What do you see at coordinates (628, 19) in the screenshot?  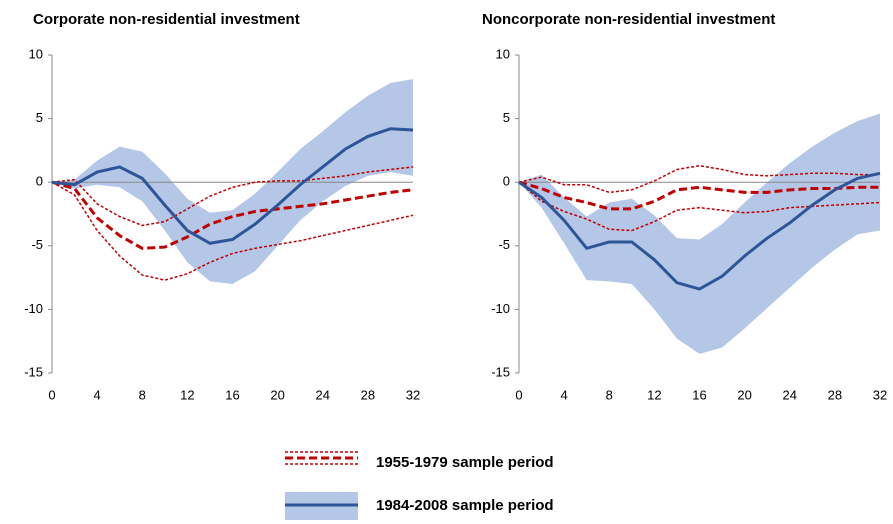 I see `chart-title: Noncorporate non-residential investment` at bounding box center [628, 19].